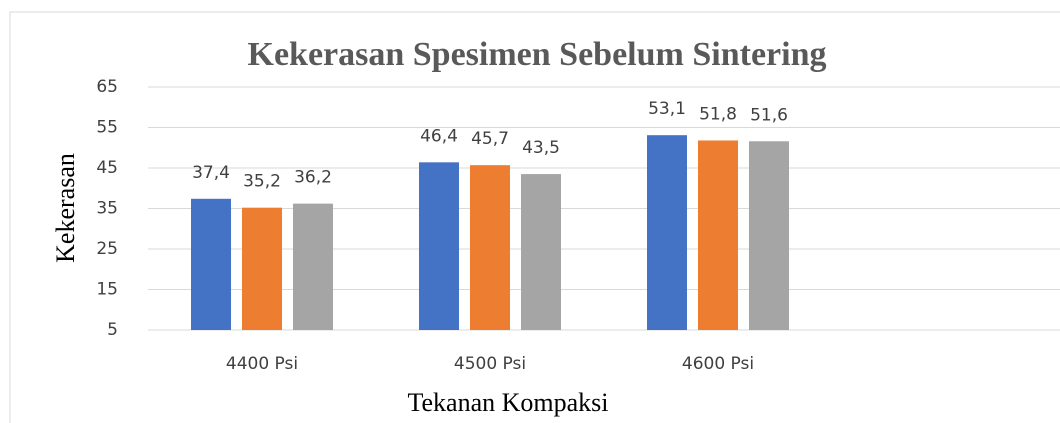 The height and width of the screenshot is (423, 1060). Describe the element at coordinates (107, 249) in the screenshot. I see `y-tick-label: 25` at that location.